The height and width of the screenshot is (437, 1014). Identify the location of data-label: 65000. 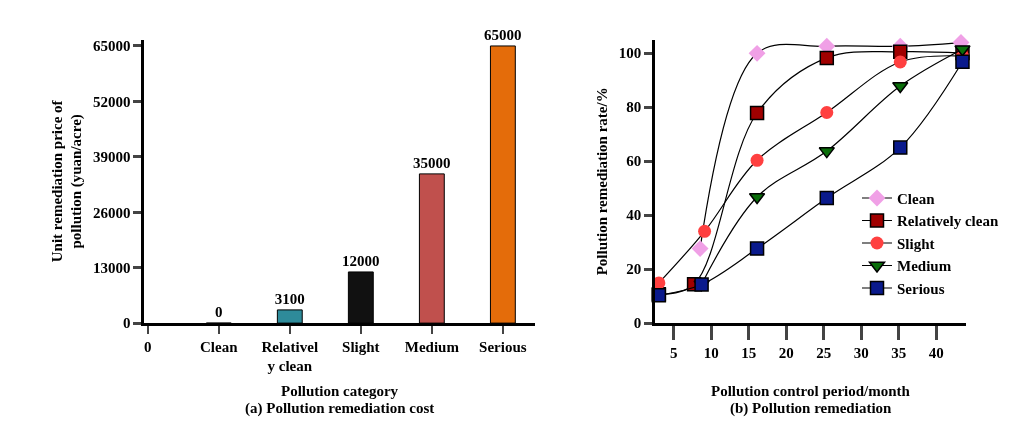
(503, 34).